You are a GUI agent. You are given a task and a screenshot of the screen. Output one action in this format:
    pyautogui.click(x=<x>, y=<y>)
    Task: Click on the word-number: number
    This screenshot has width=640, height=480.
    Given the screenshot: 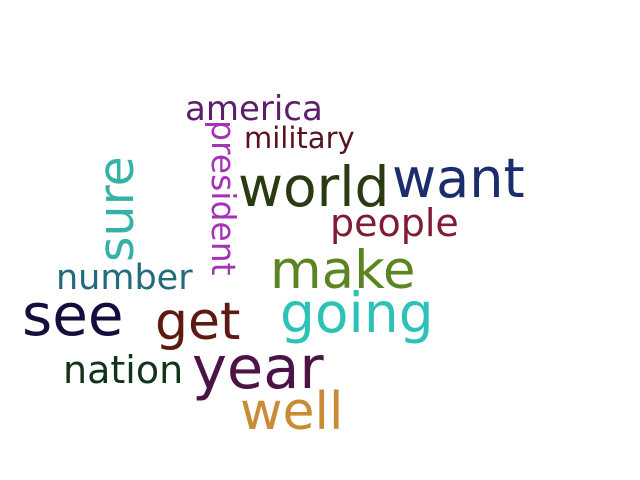 What is the action you would take?
    pyautogui.click(x=124, y=278)
    